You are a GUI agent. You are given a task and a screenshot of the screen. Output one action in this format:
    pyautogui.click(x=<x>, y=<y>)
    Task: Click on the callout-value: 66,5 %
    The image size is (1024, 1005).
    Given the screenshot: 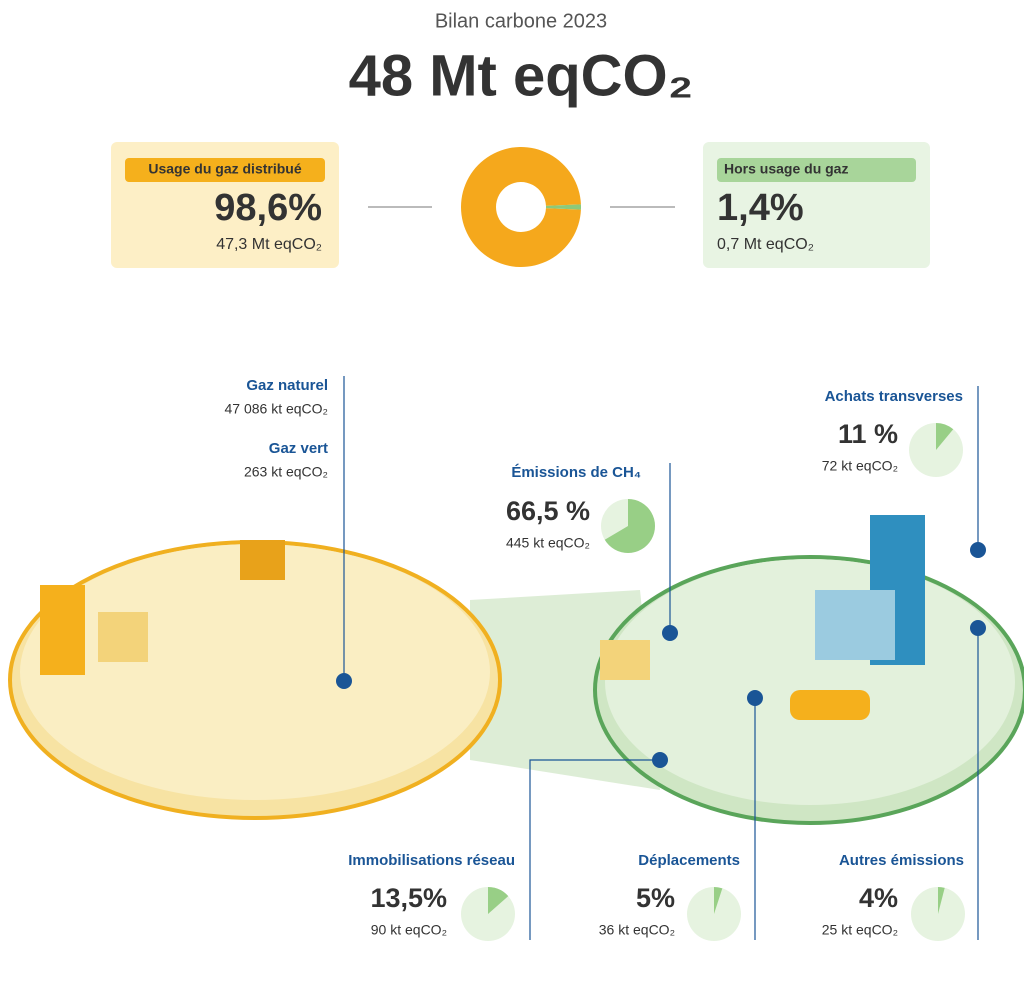 What is the action you would take?
    pyautogui.click(x=548, y=511)
    